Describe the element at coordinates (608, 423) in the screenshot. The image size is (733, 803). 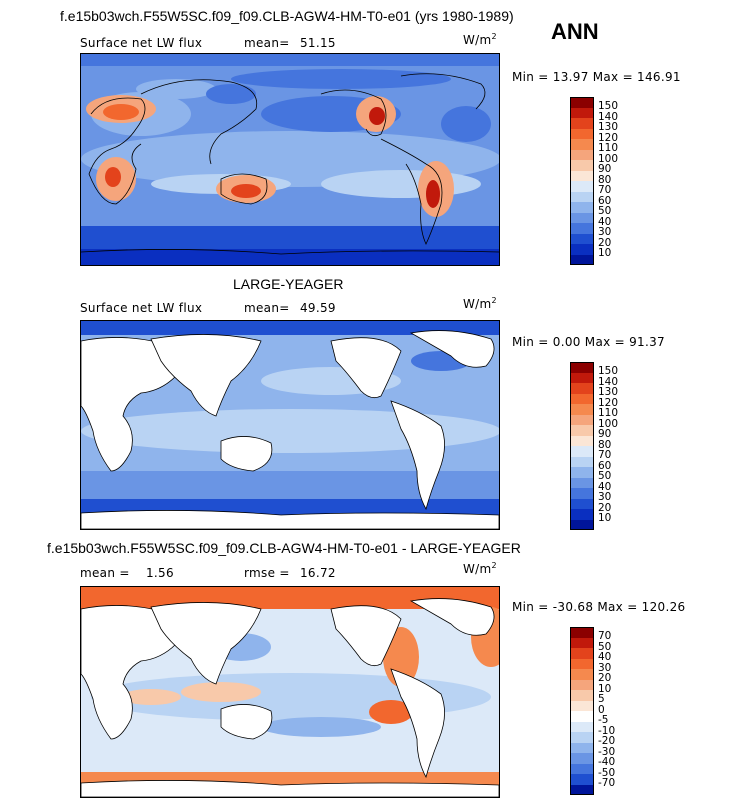
I see `panel-2-tick: 100` at that location.